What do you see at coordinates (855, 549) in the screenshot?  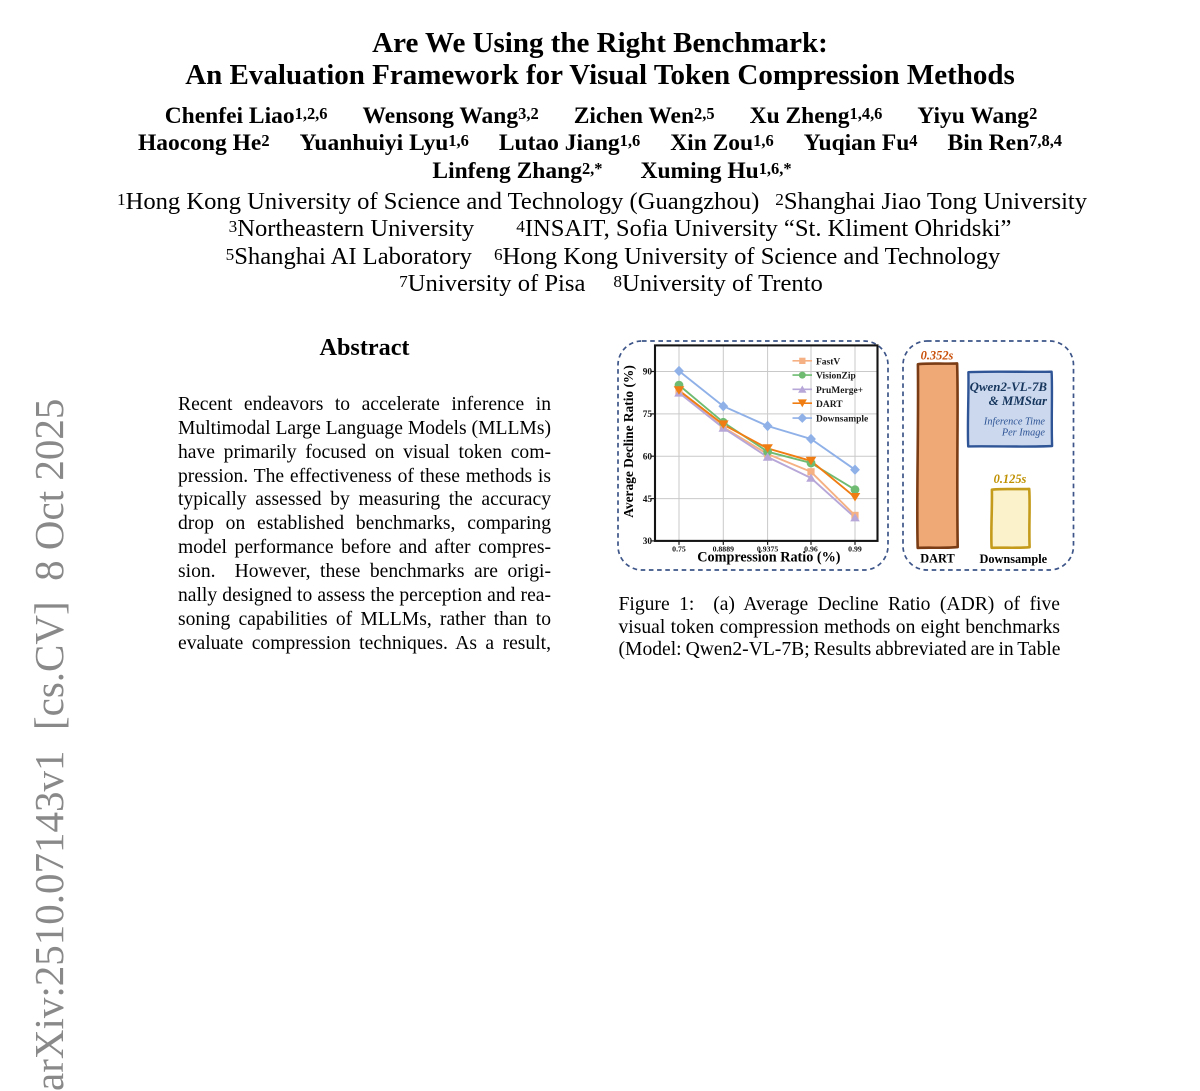 I see `svg-text: 0.99` at bounding box center [855, 549].